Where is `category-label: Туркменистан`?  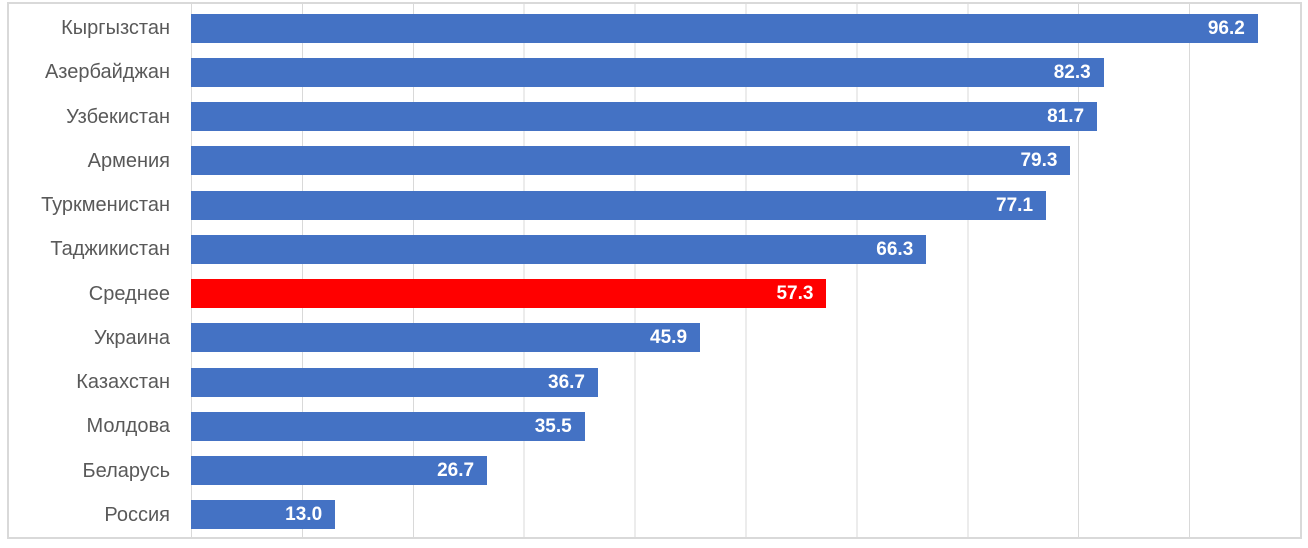
category-label: Туркменистан is located at coordinates (105, 205).